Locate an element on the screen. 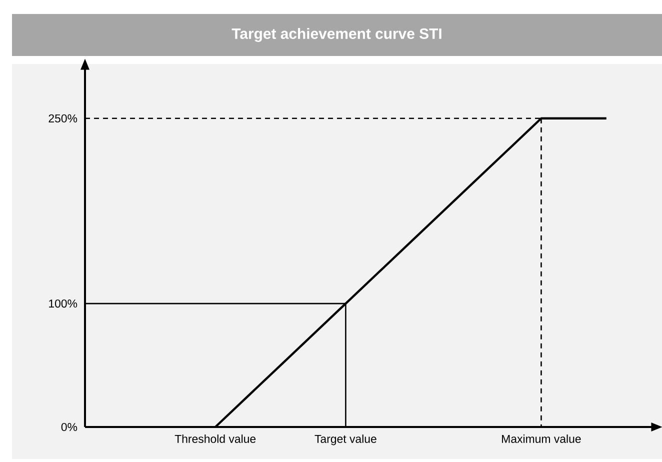 This screenshot has height=462, width=662. y-tick-label: 250% is located at coordinates (63, 118).